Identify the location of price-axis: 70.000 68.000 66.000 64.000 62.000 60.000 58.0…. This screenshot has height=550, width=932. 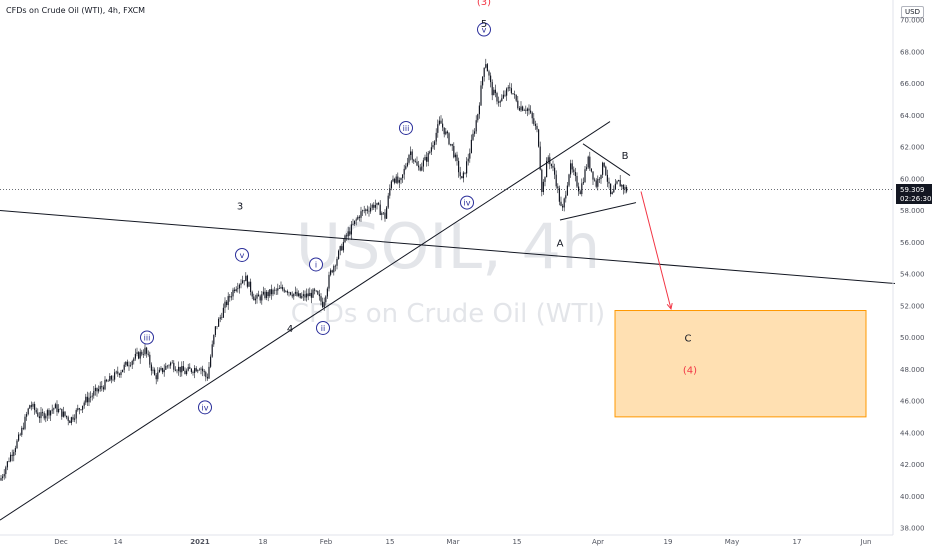
(908, 267).